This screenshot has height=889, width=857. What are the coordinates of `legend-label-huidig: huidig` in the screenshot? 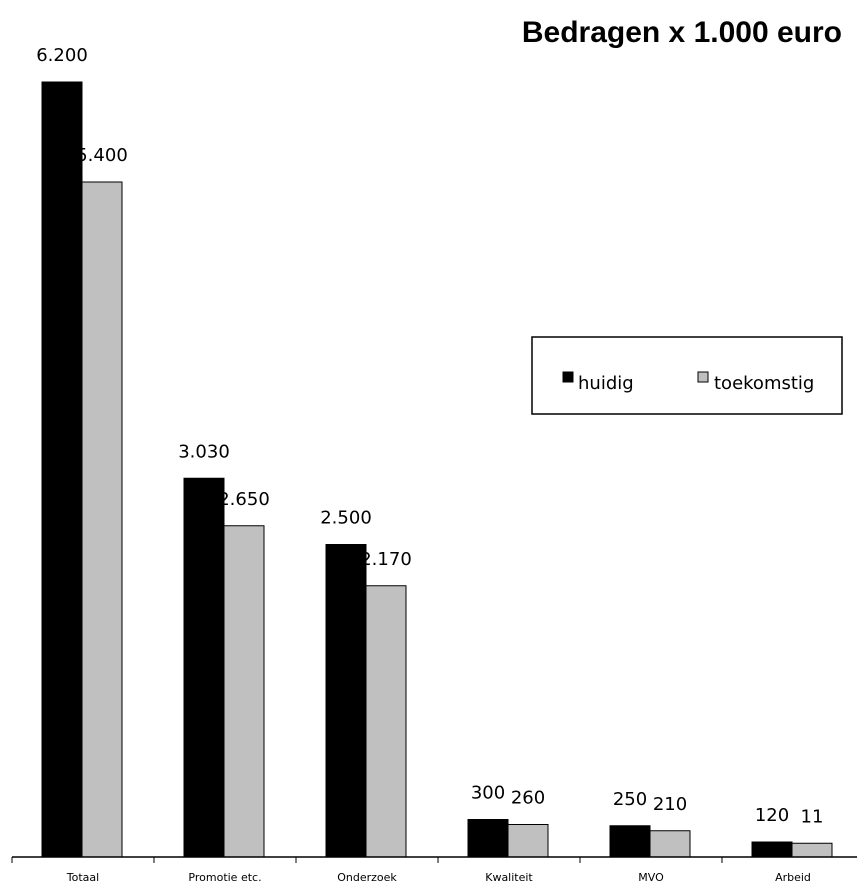 It's located at (606, 383).